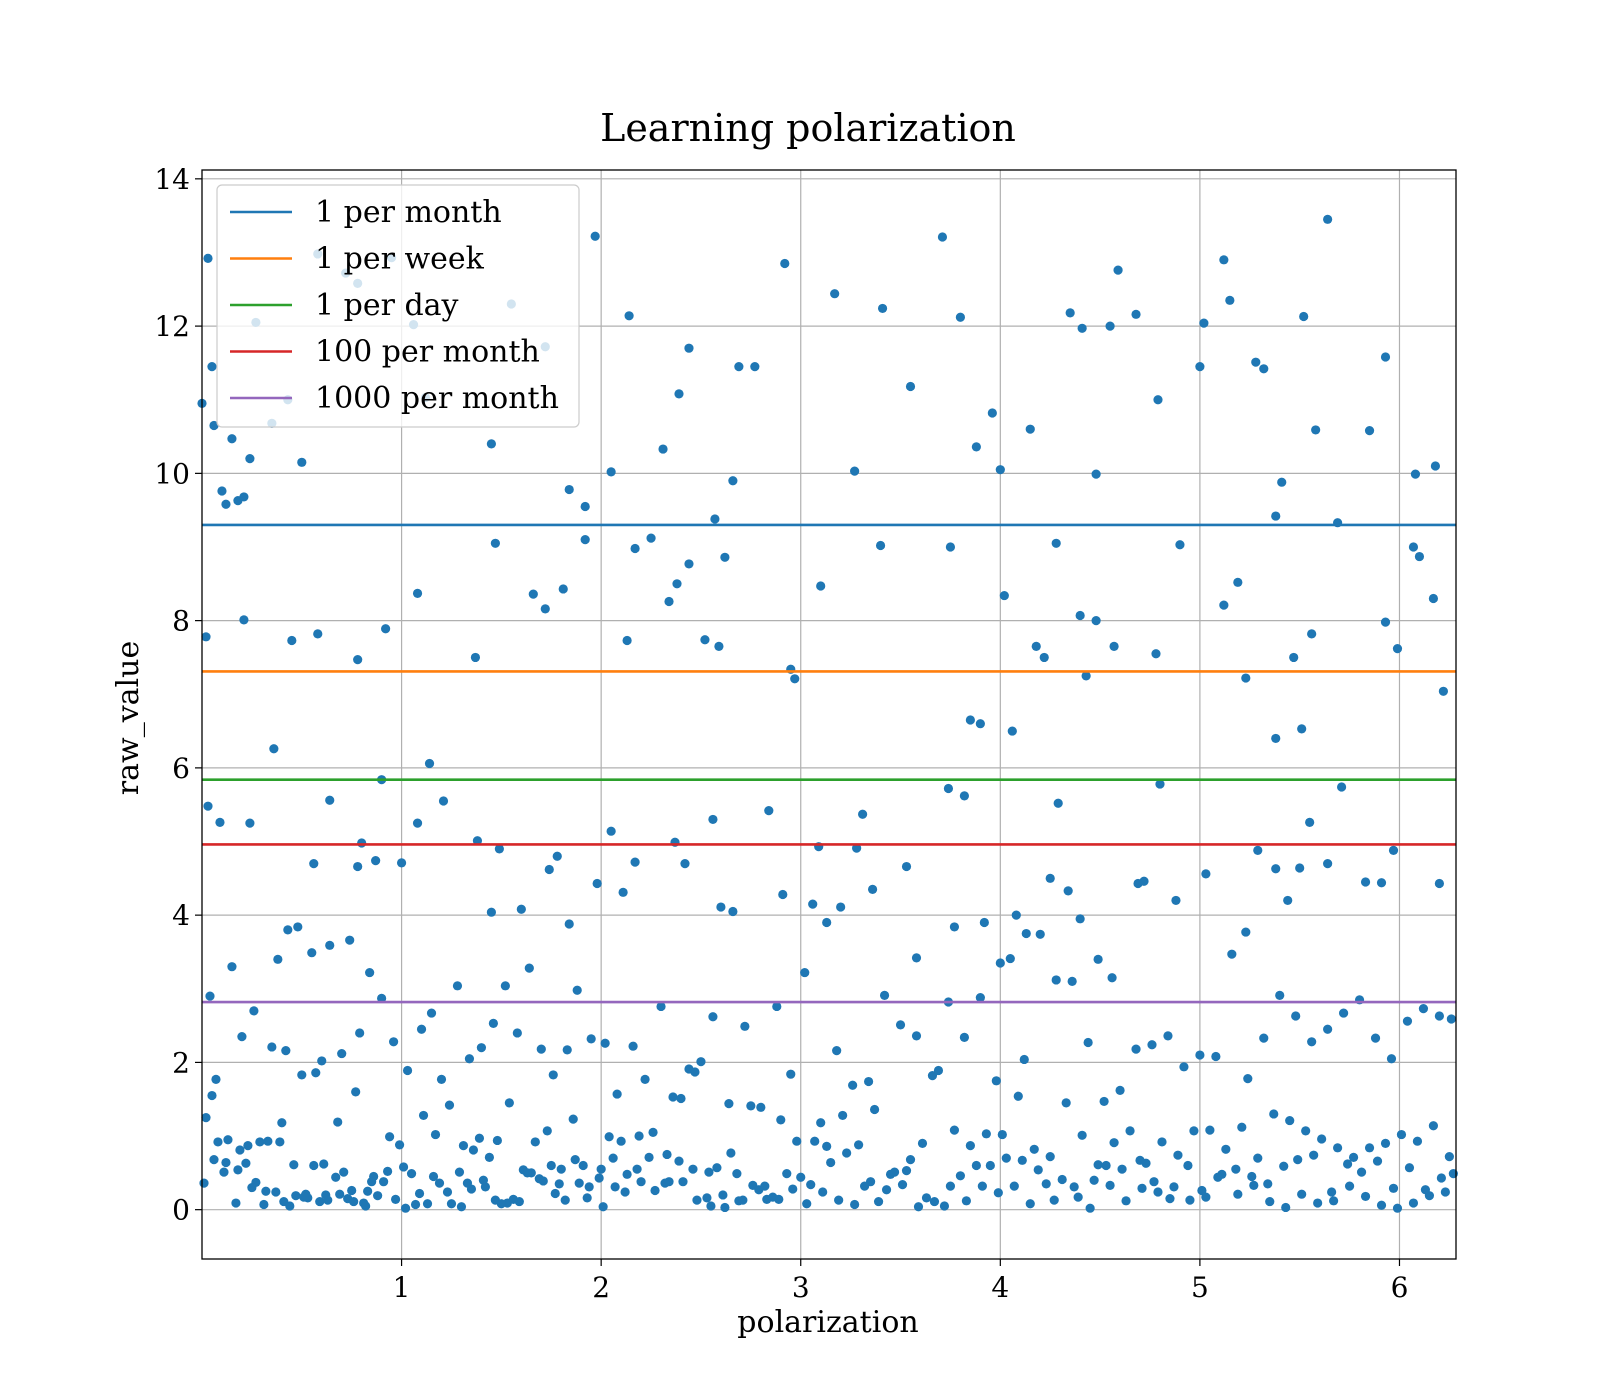  Describe the element at coordinates (181, 915) in the screenshot. I see `y-tick-label: 4` at that location.